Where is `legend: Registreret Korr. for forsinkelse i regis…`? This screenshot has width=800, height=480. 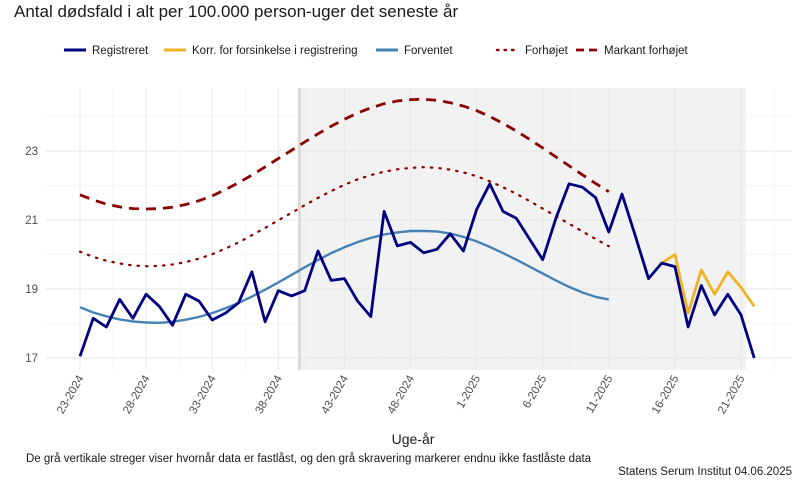 legend: Registreret Korr. for forsinkelse i regis… is located at coordinates (376, 51).